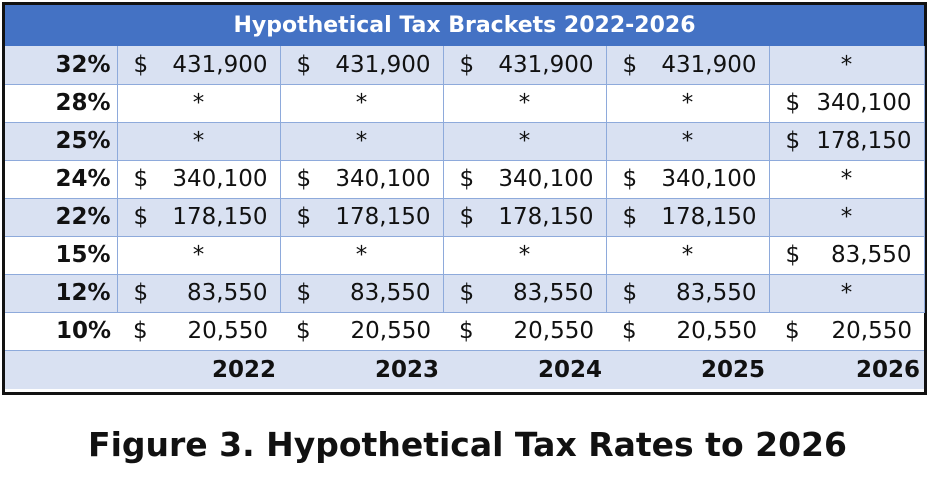  Describe the element at coordinates (61, 179) in the screenshot. I see `rate-label: 24%` at that location.